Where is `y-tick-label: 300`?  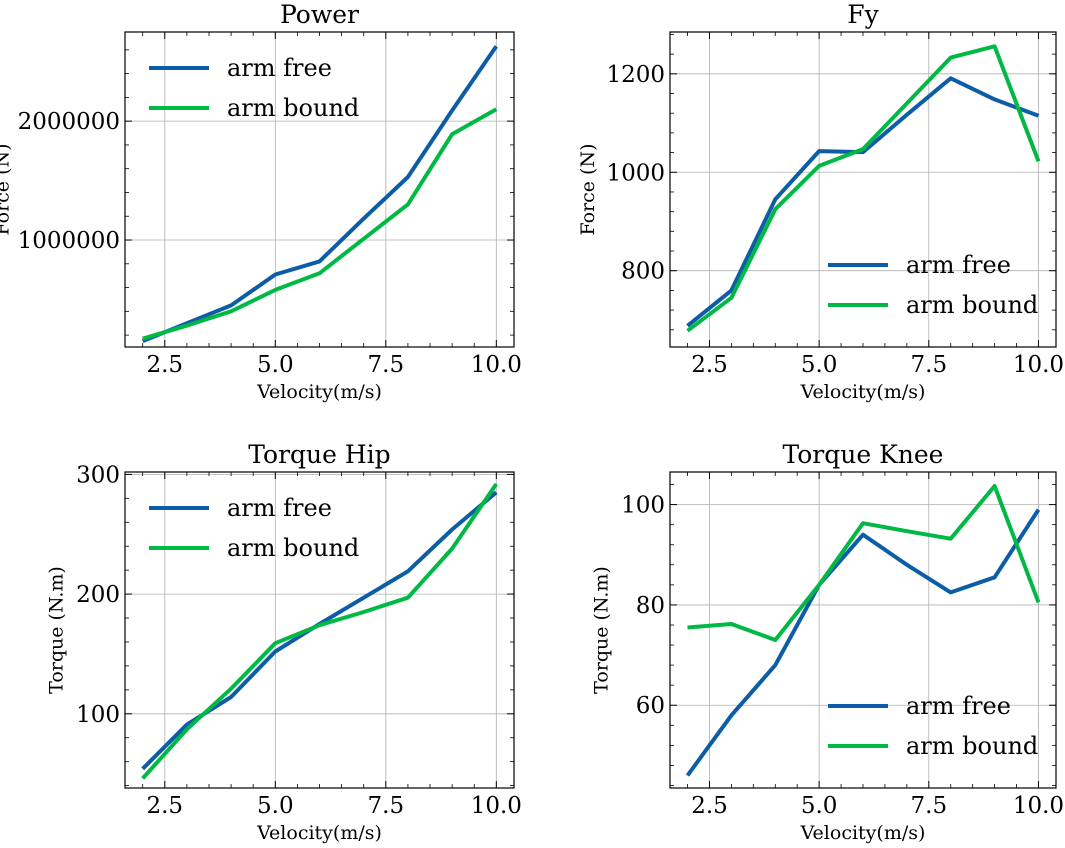 y-tick-label: 300 is located at coordinates (98, 475).